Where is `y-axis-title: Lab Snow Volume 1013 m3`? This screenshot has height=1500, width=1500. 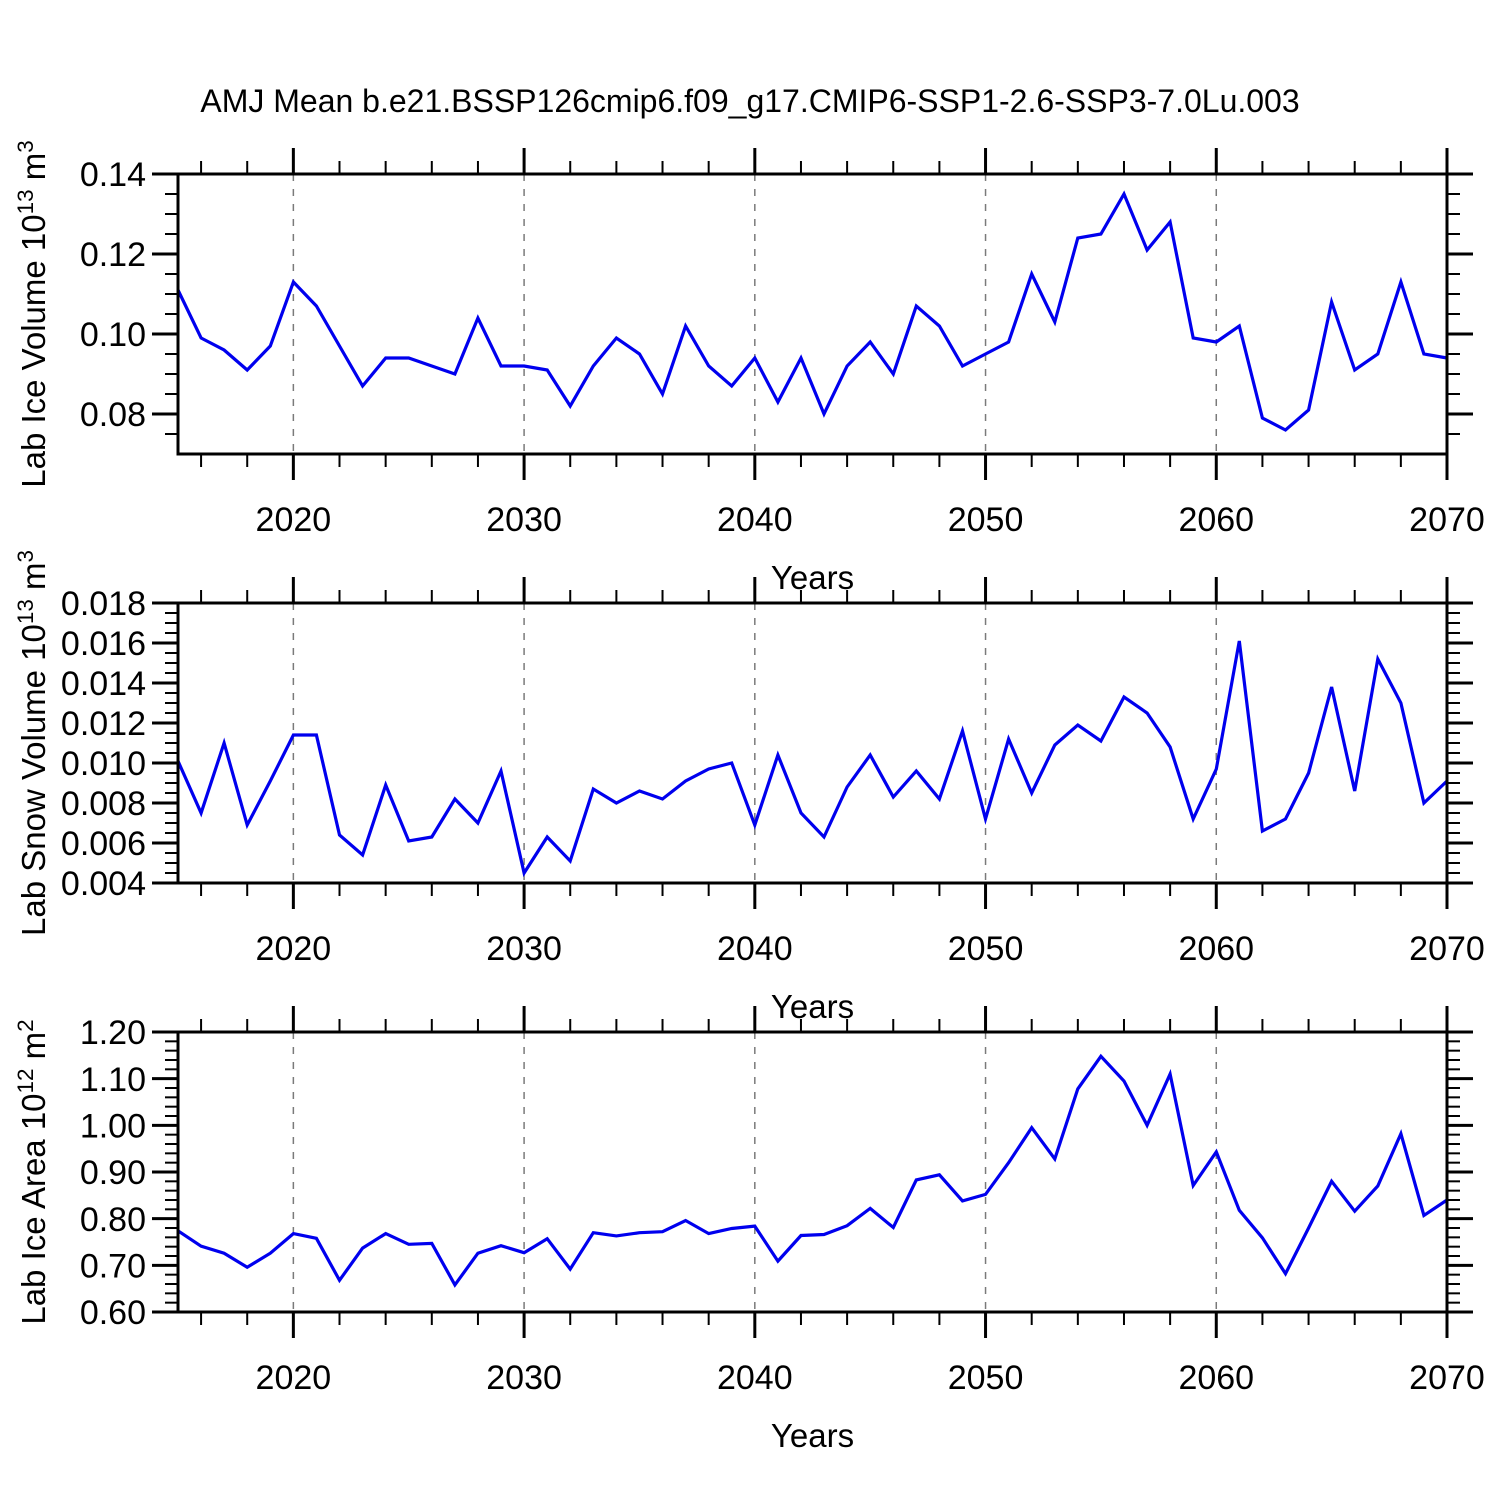 y-axis-title: Lab Snow Volume 1013 m3 is located at coordinates (32, 743).